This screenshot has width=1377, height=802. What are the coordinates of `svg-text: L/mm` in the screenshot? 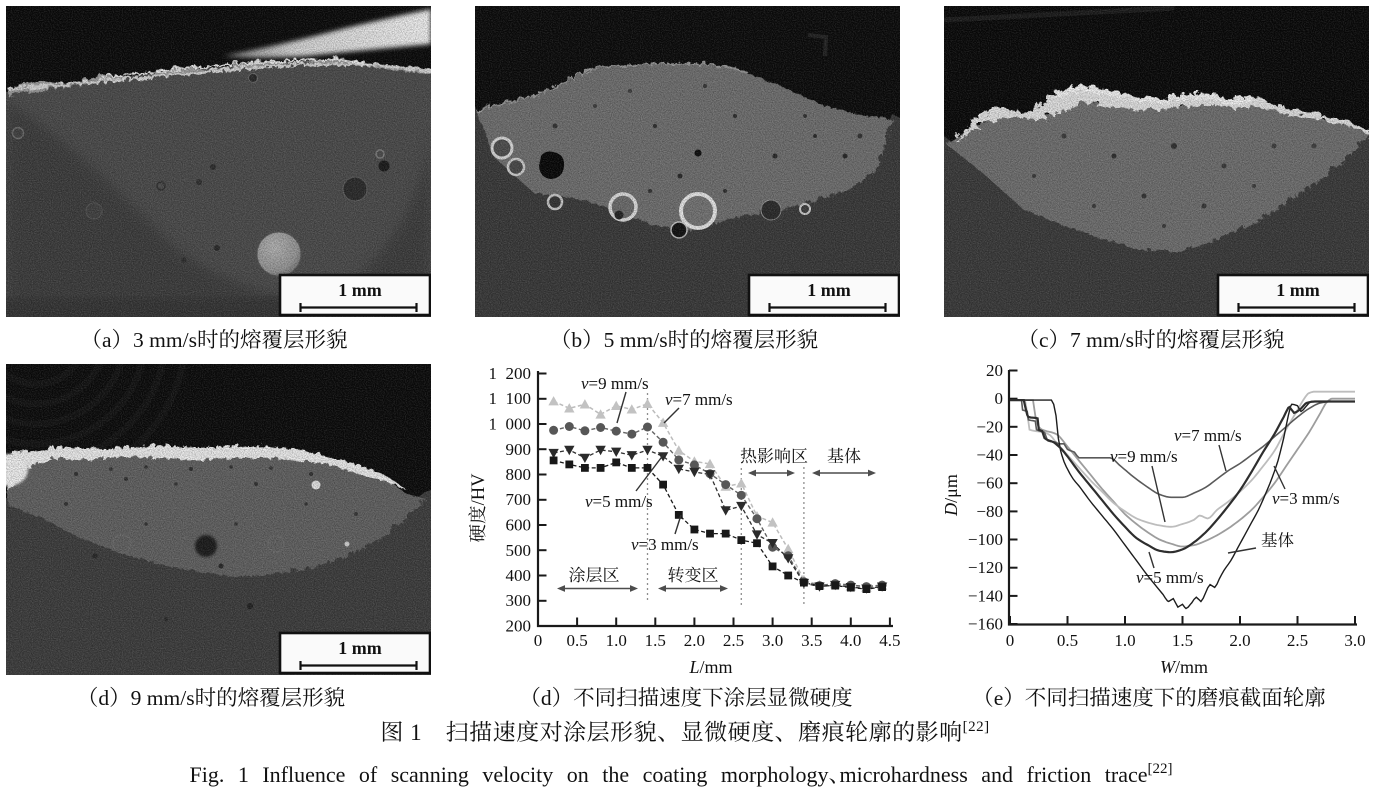 It's located at (710, 667).